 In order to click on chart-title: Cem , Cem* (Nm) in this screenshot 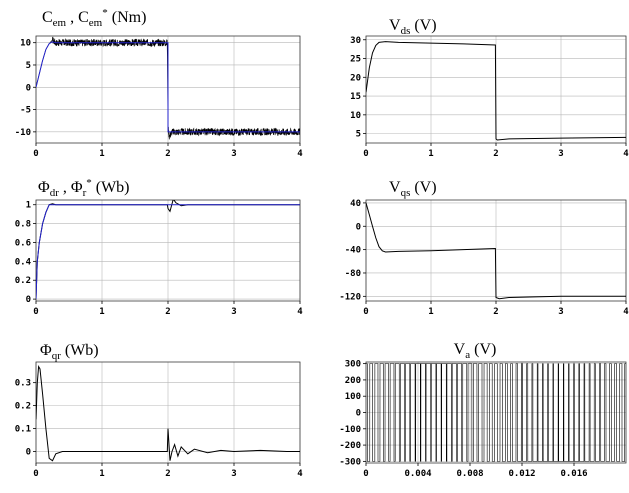, I will do `click(94, 18)`.